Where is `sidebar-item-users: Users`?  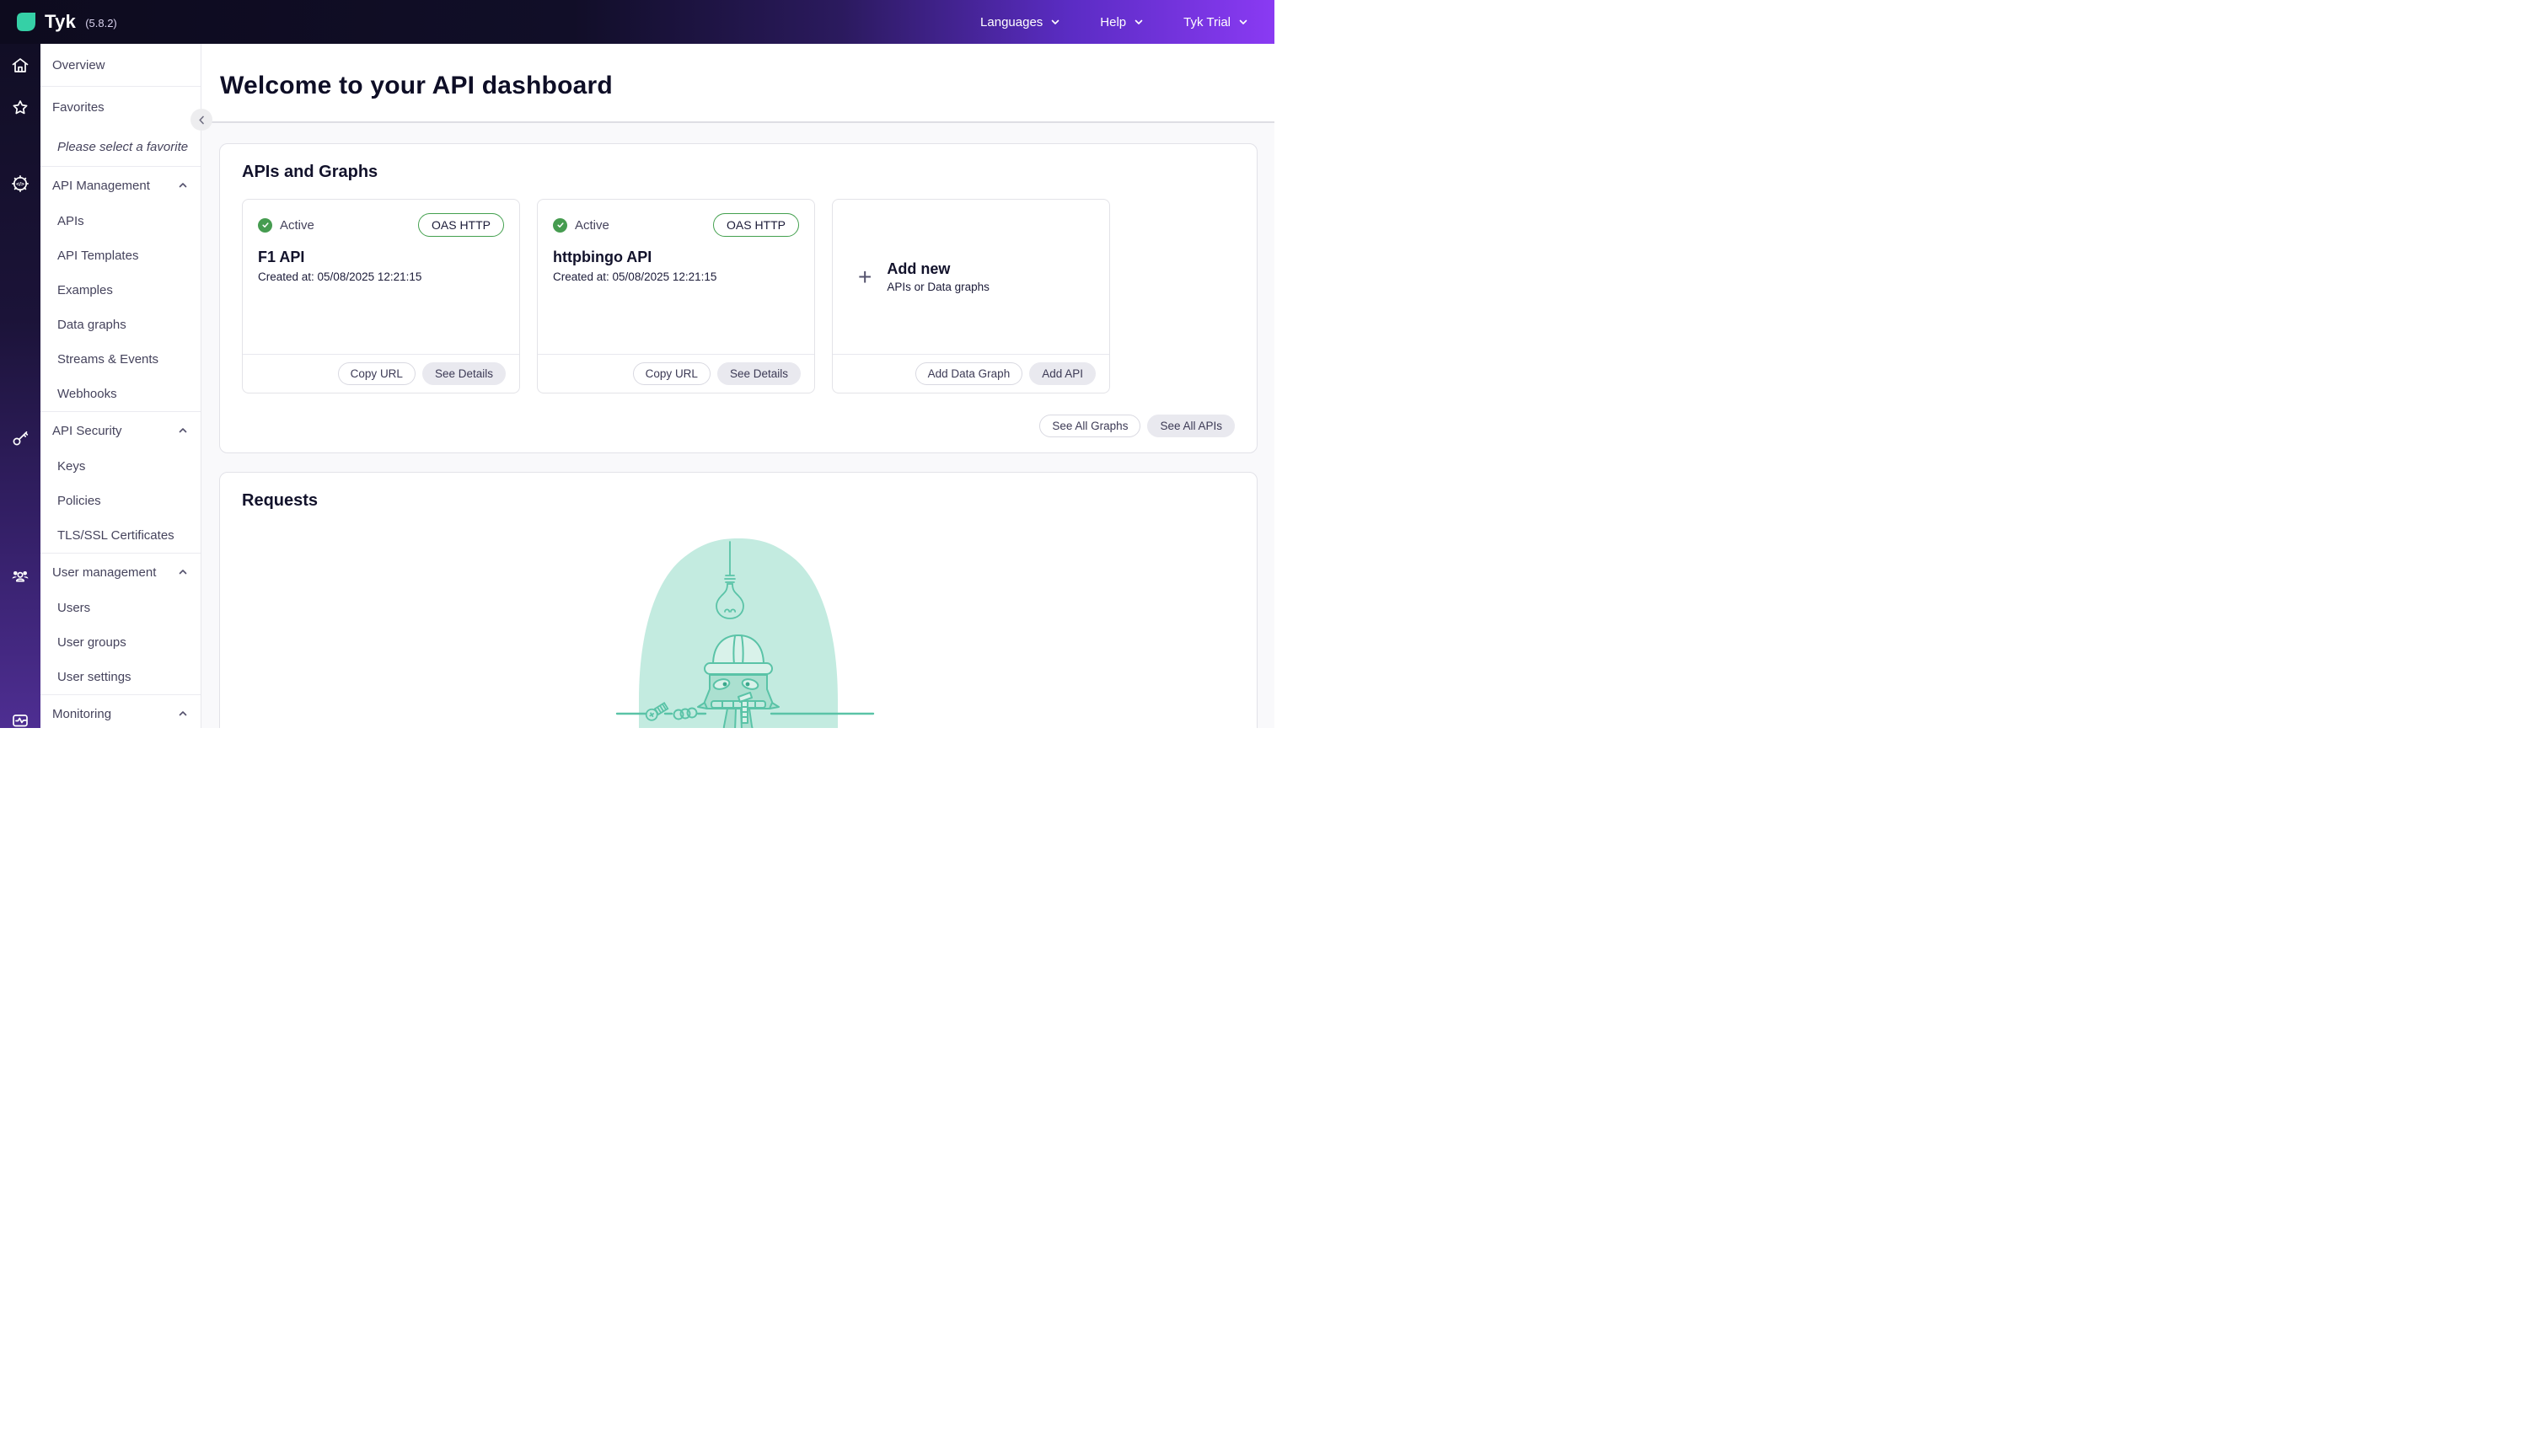
sidebar-item-users: Users is located at coordinates (120, 608).